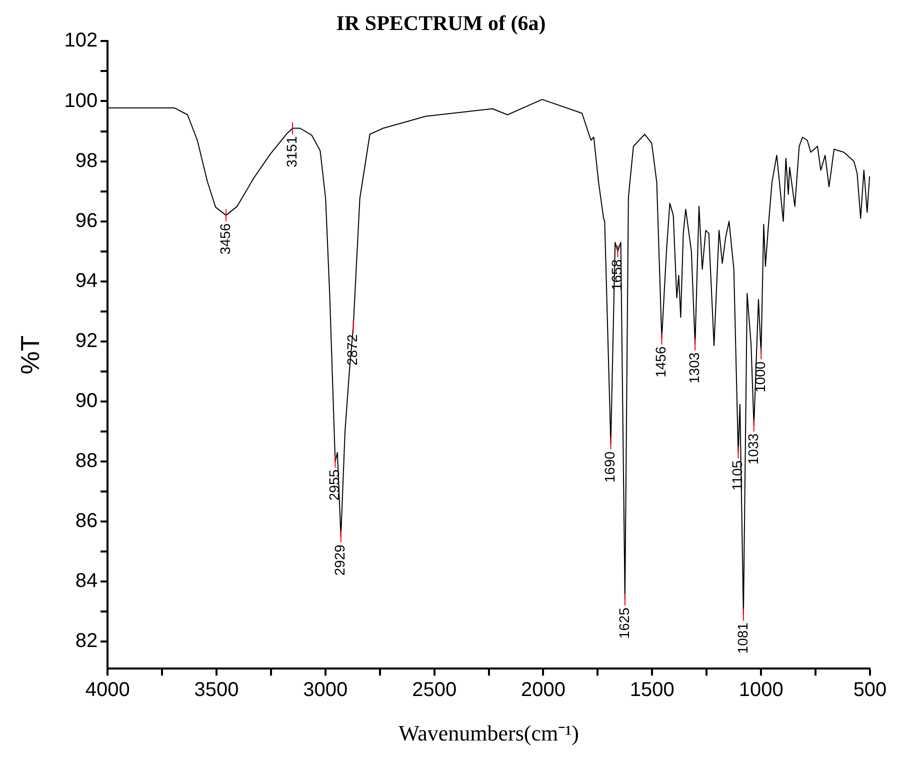  What do you see at coordinates (29, 354) in the screenshot?
I see `y-axis-title: %T` at bounding box center [29, 354].